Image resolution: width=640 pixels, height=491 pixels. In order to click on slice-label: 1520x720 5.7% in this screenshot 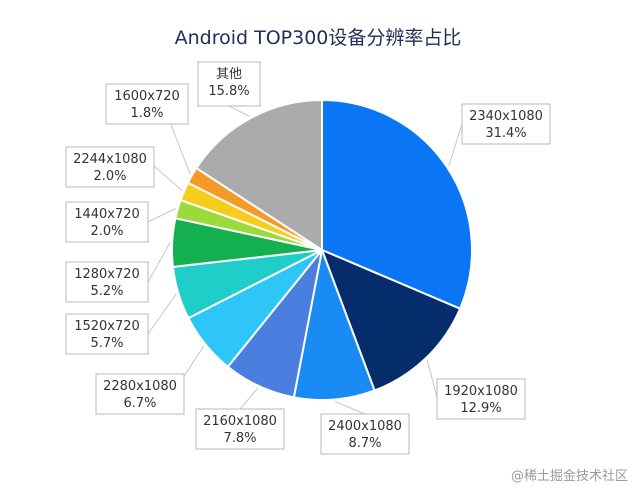, I will do `click(107, 334)`.